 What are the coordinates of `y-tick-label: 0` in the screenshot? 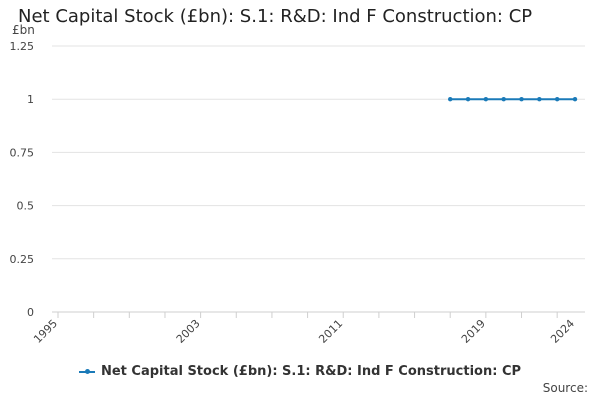 It's located at (30, 312).